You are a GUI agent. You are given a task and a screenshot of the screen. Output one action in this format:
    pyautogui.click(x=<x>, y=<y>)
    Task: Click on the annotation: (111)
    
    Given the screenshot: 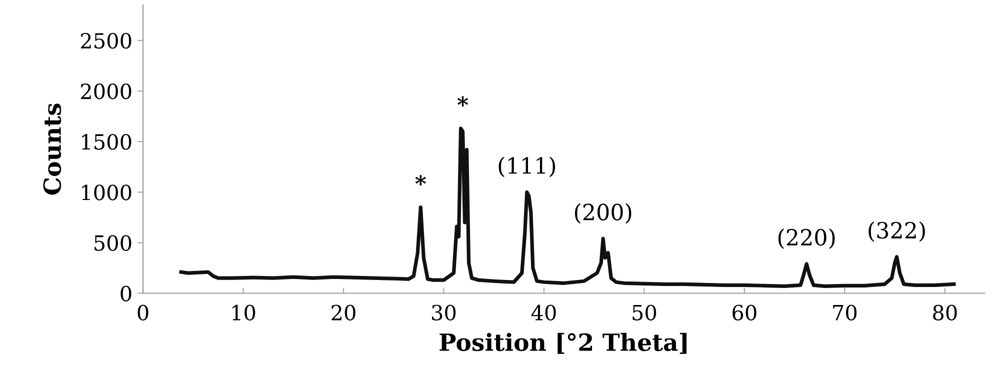 What is the action you would take?
    pyautogui.click(x=527, y=167)
    